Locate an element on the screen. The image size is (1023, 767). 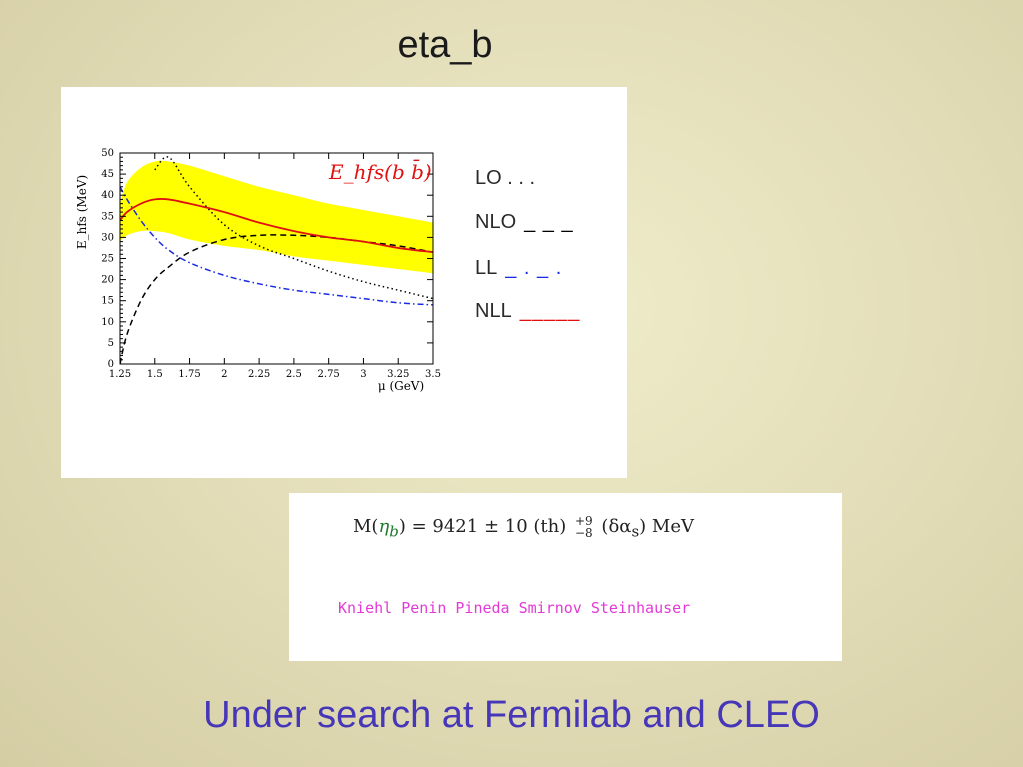
formula-rhs: ) = 9421 ± 10 (th) is located at coordinates (482, 526).